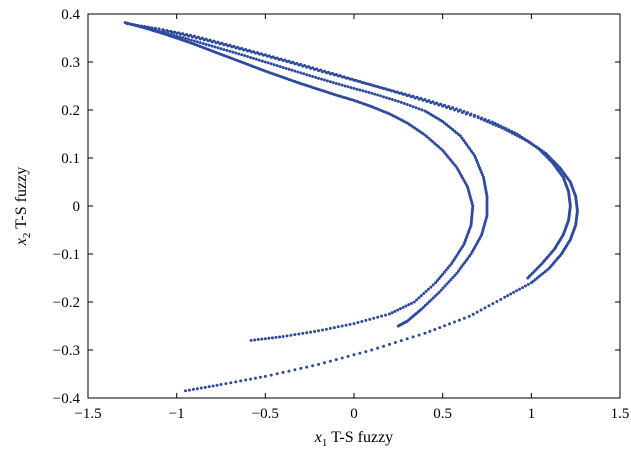 This screenshot has height=462, width=631. Describe the element at coordinates (77, 207) in the screenshot. I see `y-tick-label: 0` at that location.